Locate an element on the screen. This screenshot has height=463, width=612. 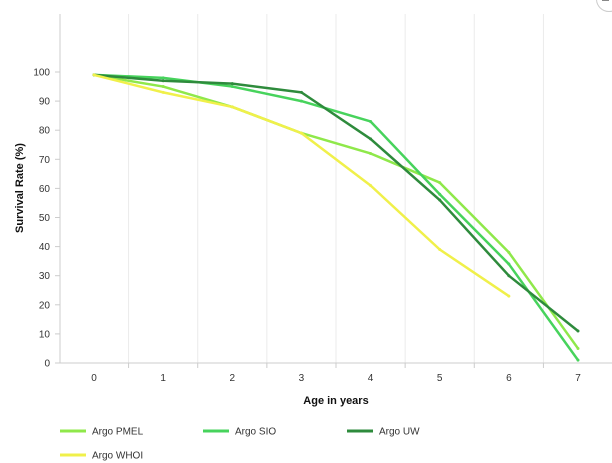
y-tick-label: 90 is located at coordinates (45, 102).